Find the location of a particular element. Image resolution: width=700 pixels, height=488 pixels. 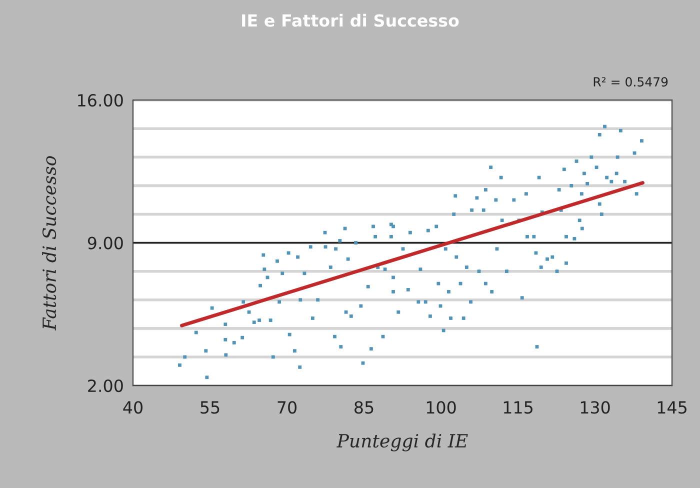

text: R² = 0.5479 is located at coordinates (631, 82).